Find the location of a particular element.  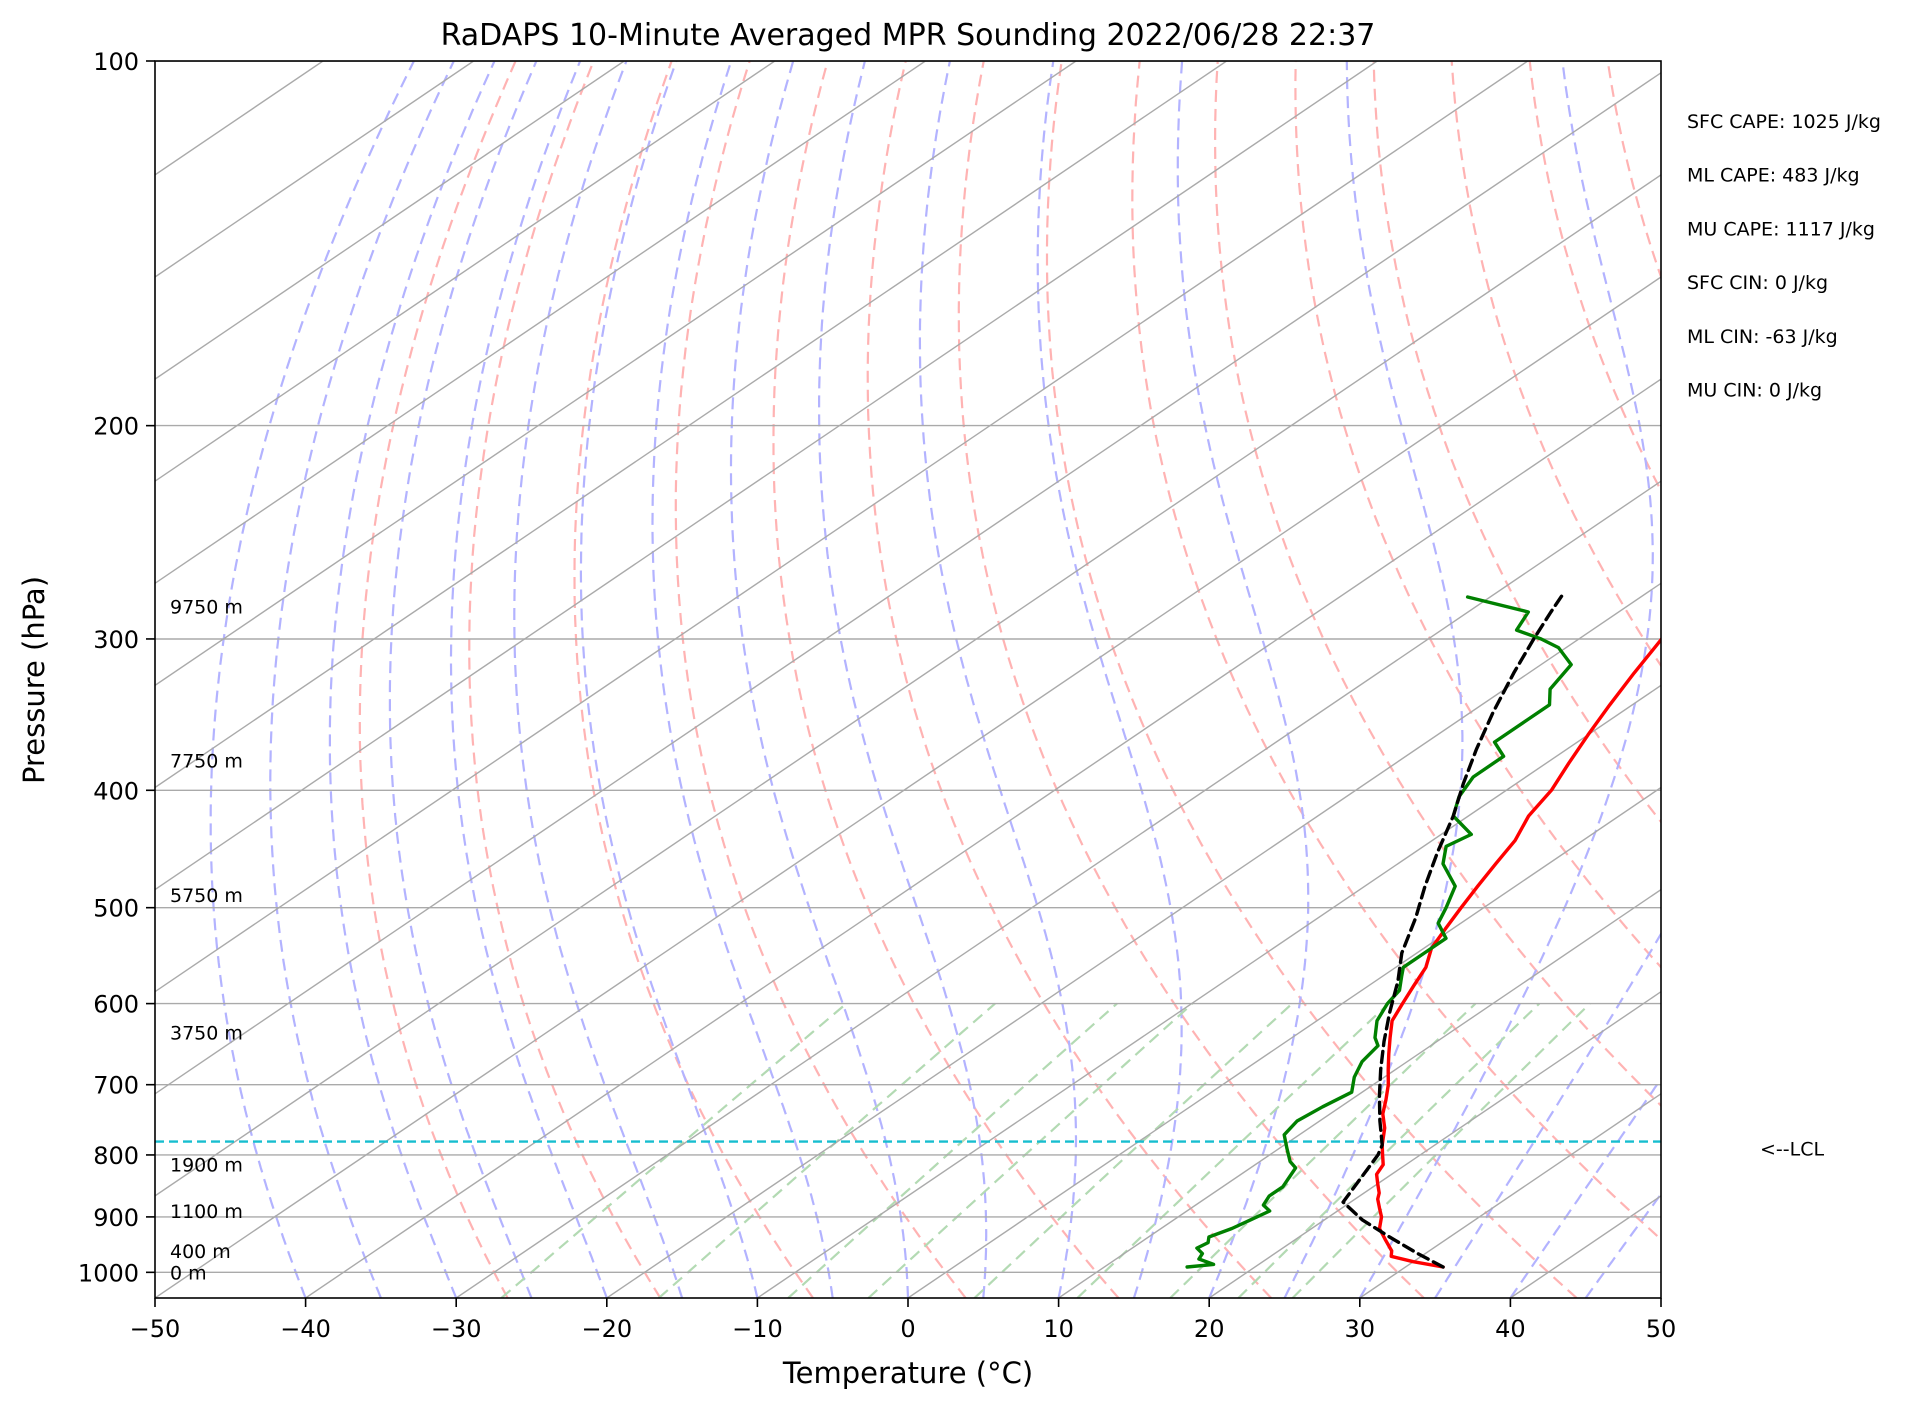

x-axis-label: Temperature (°C) is located at coordinates (907, 1373).